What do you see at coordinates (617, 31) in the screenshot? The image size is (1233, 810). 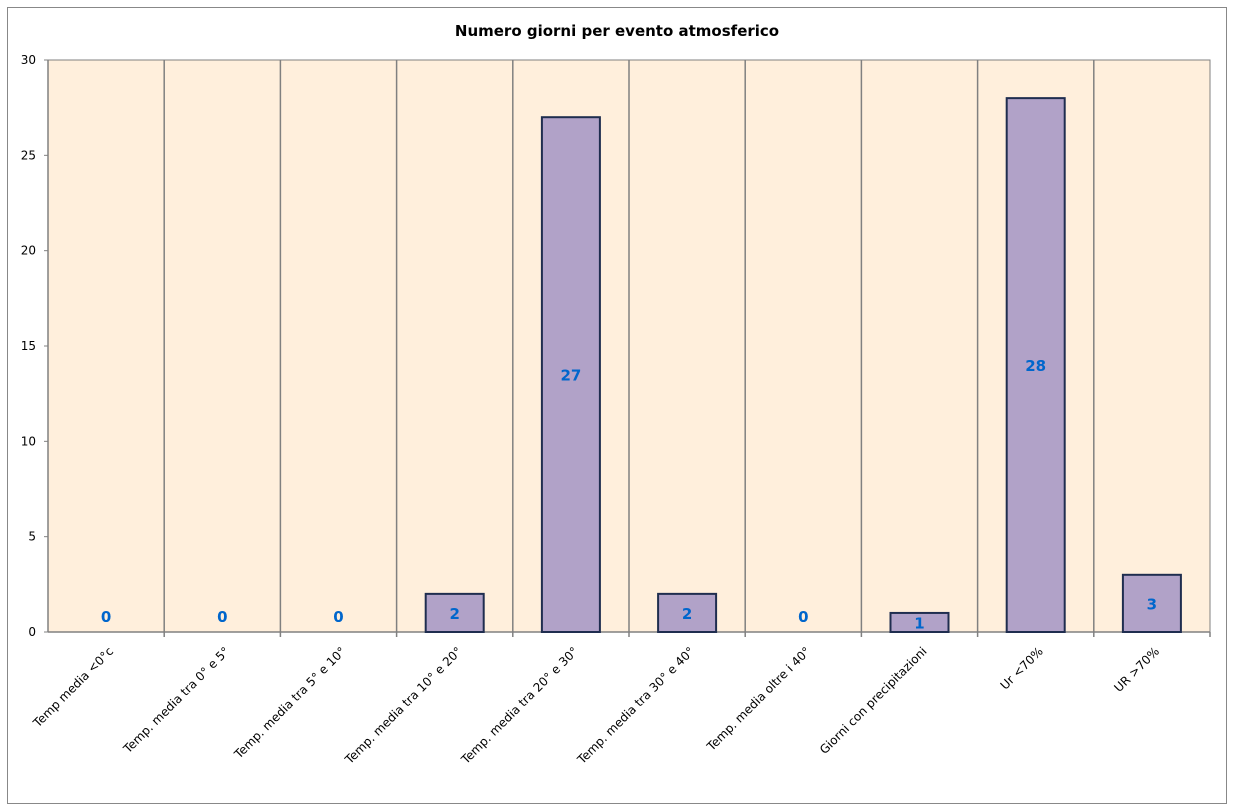 I see `chart-title: Numero giorni per evento atmosferico` at bounding box center [617, 31].